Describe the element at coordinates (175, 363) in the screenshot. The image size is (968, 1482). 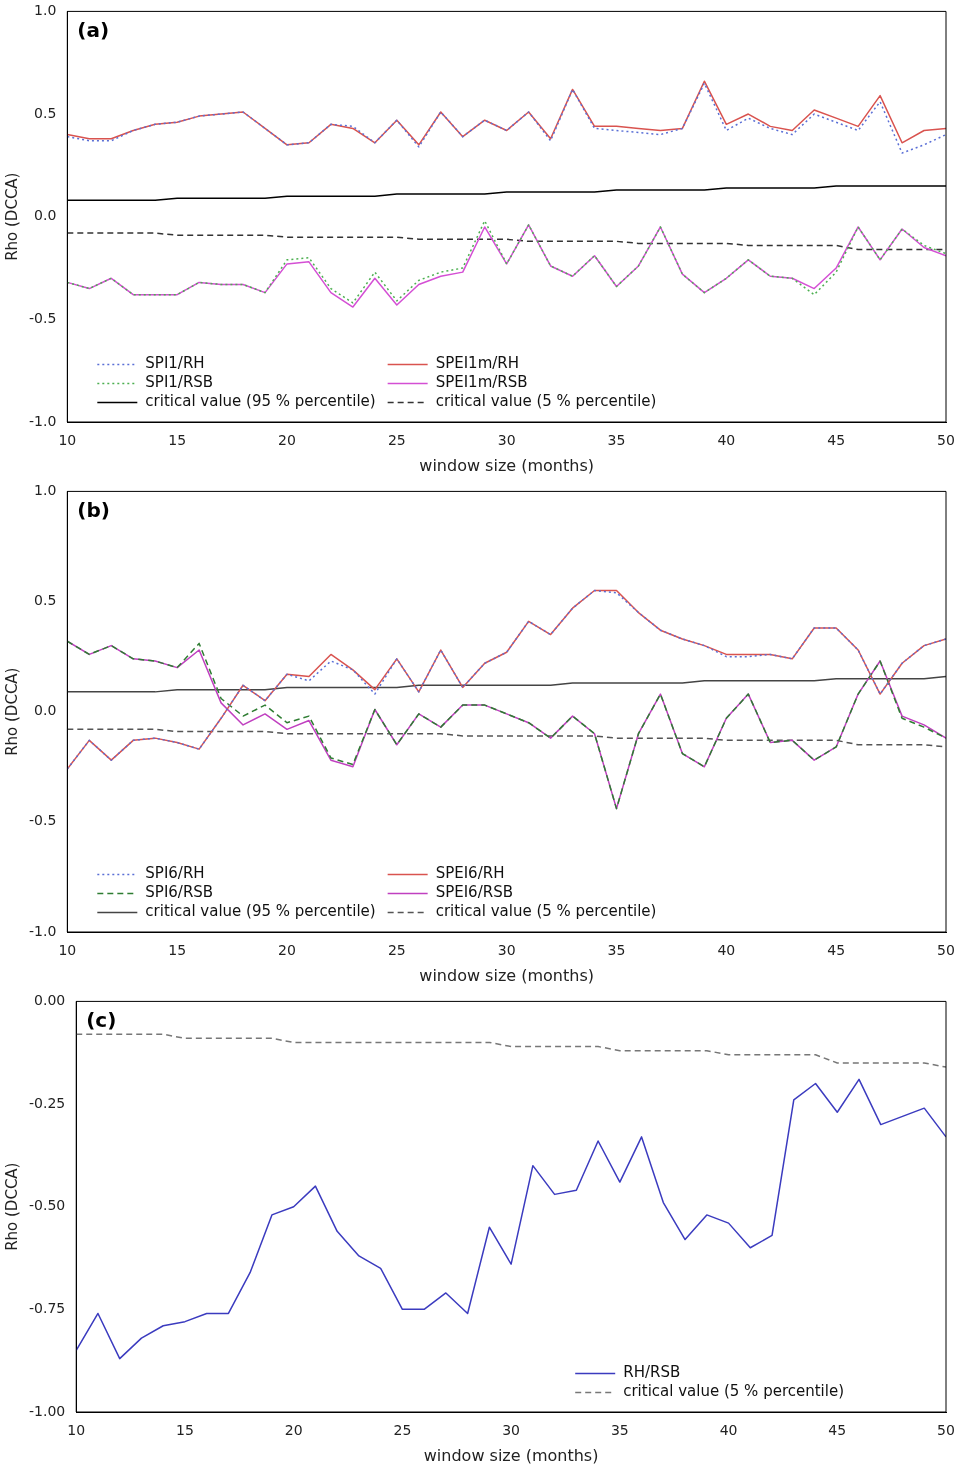
I see `legend-label: SPI1/RH` at that location.